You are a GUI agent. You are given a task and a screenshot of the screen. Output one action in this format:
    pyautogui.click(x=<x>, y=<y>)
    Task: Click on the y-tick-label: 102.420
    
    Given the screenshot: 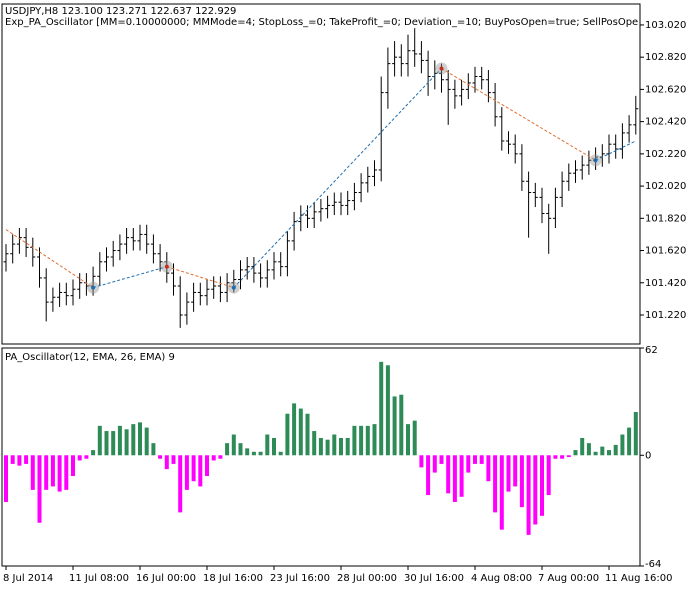 What is the action you would take?
    pyautogui.click(x=665, y=122)
    